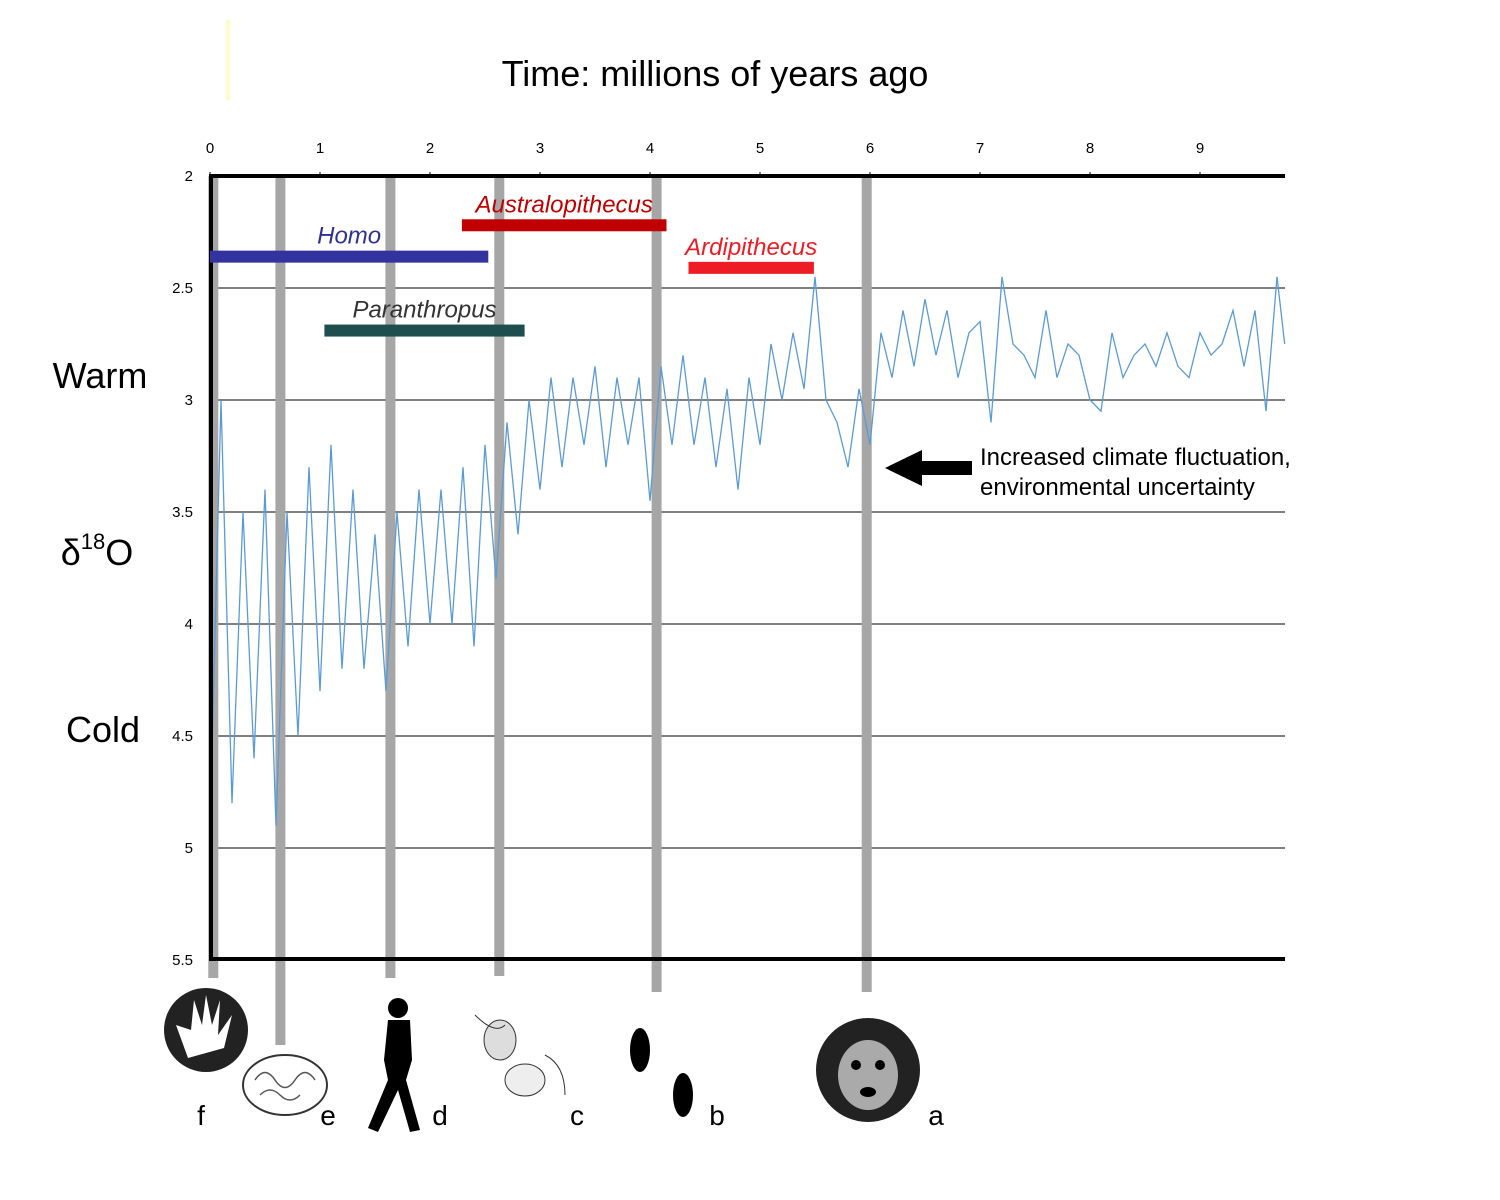 The width and height of the screenshot is (1500, 1200). Describe the element at coordinates (717, 1115) in the screenshot. I see `event-label: b` at that location.